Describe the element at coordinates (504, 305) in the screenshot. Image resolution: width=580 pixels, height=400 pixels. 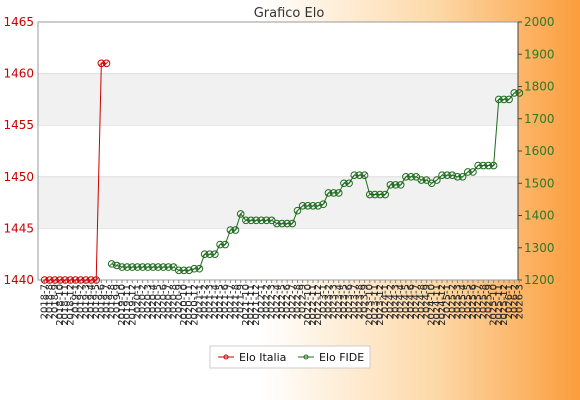
I see `x-tick-label: 2025-12` at that location.